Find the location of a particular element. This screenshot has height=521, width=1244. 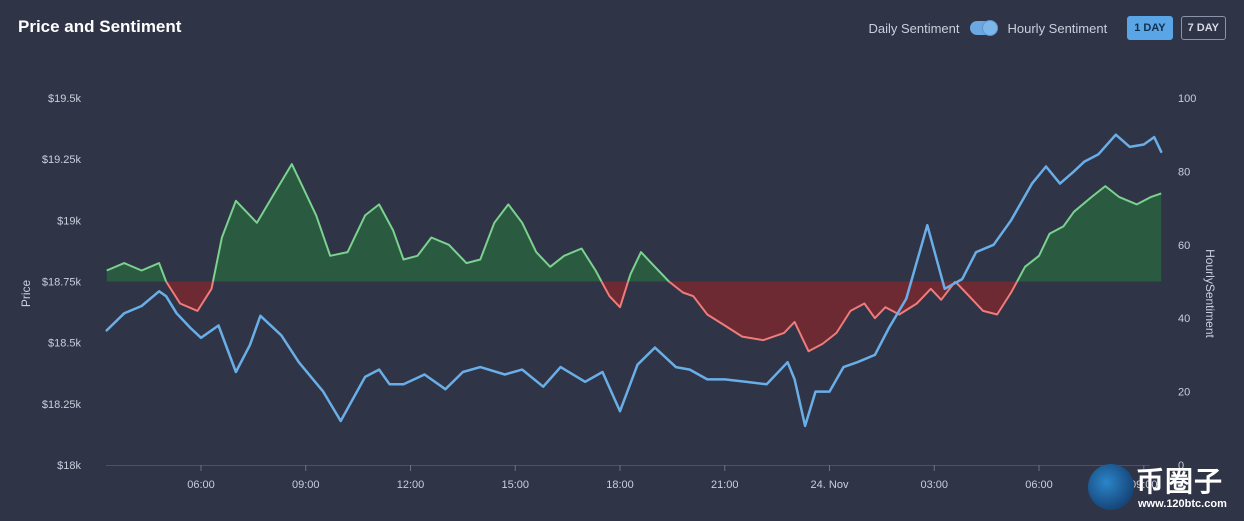

y-right-axis-title: HourlySentiment is located at coordinates (1210, 293).